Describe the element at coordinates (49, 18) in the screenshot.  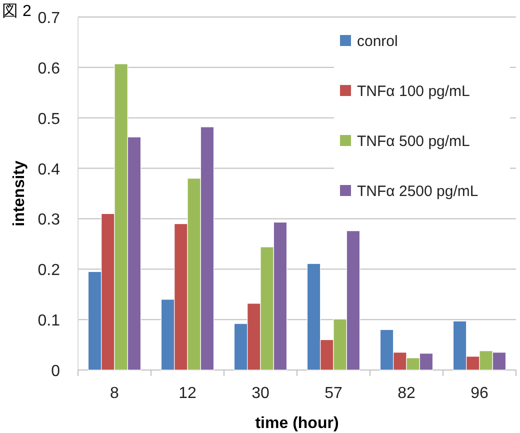
I see `y-tick-label: 0.7` at that location.